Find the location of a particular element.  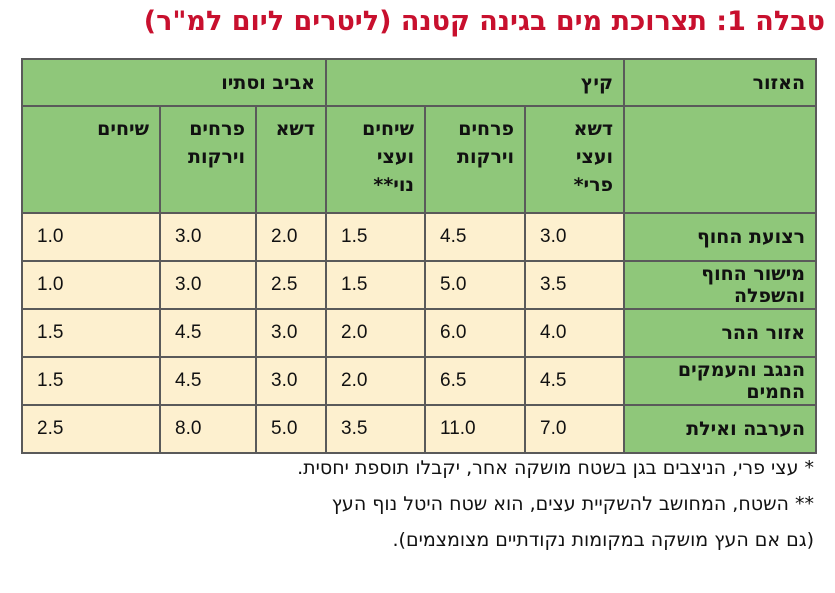

subheader-summer-shrubs-ornamental: שיחים ועצי נוי** is located at coordinates (376, 159).